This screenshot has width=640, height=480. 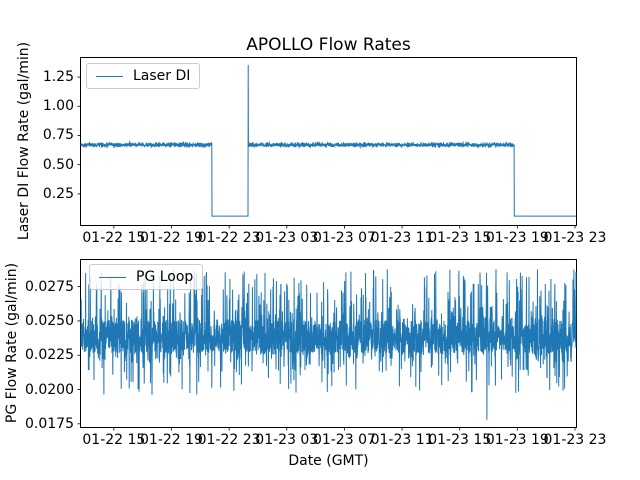 I want to click on pg-loop-legend-label: PG Loop, so click(x=165, y=277).